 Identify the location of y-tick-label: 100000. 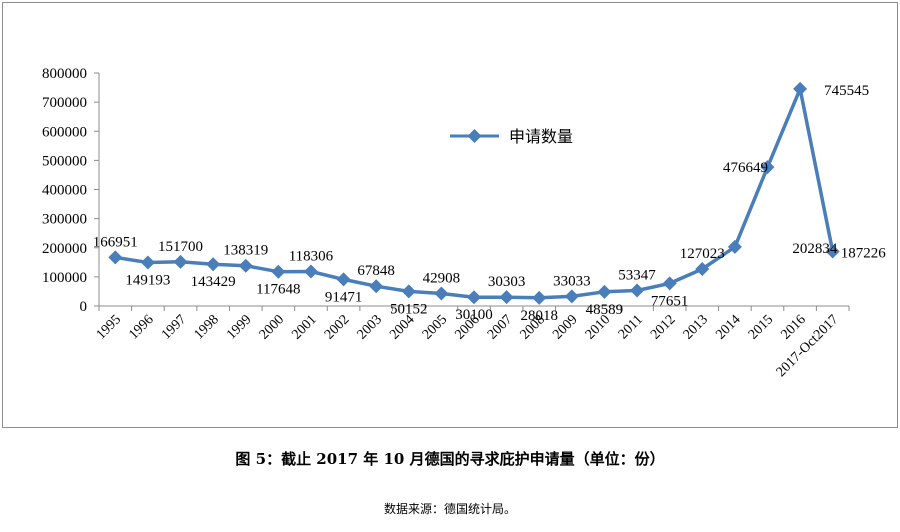
(64, 278).